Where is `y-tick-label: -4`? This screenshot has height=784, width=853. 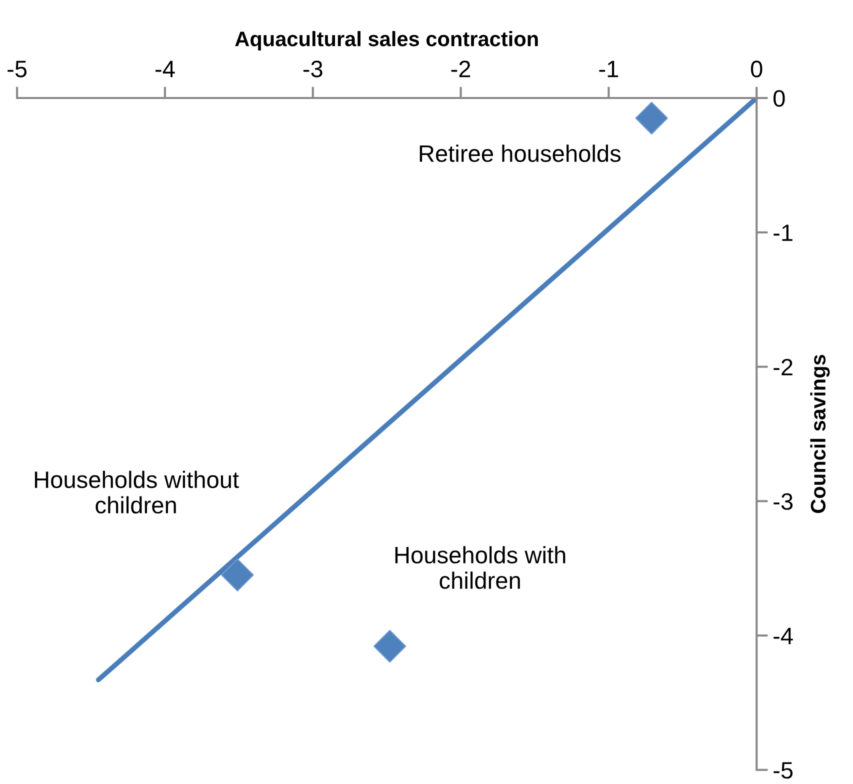
y-tick-label: -4 is located at coordinates (783, 636).